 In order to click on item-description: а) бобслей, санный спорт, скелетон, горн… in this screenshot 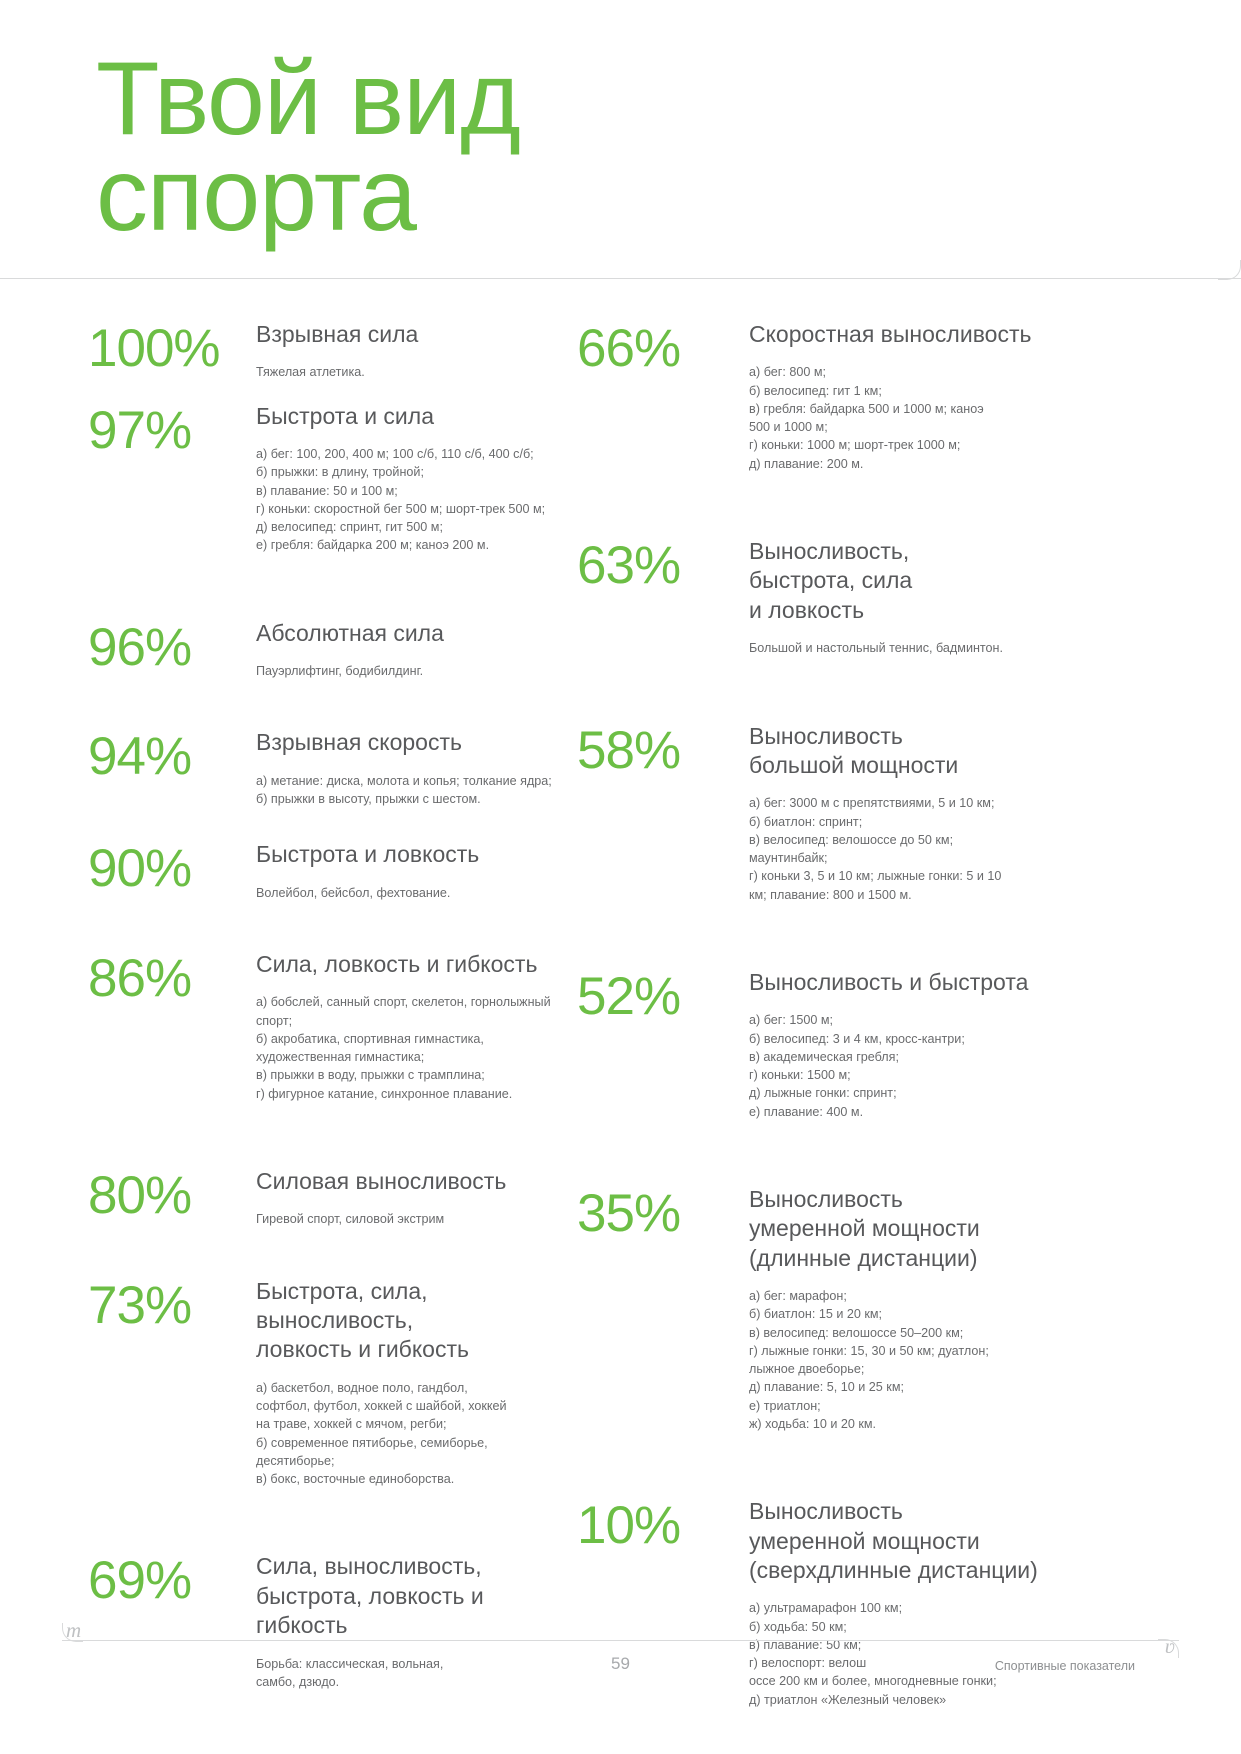, I will do `click(403, 1048)`.